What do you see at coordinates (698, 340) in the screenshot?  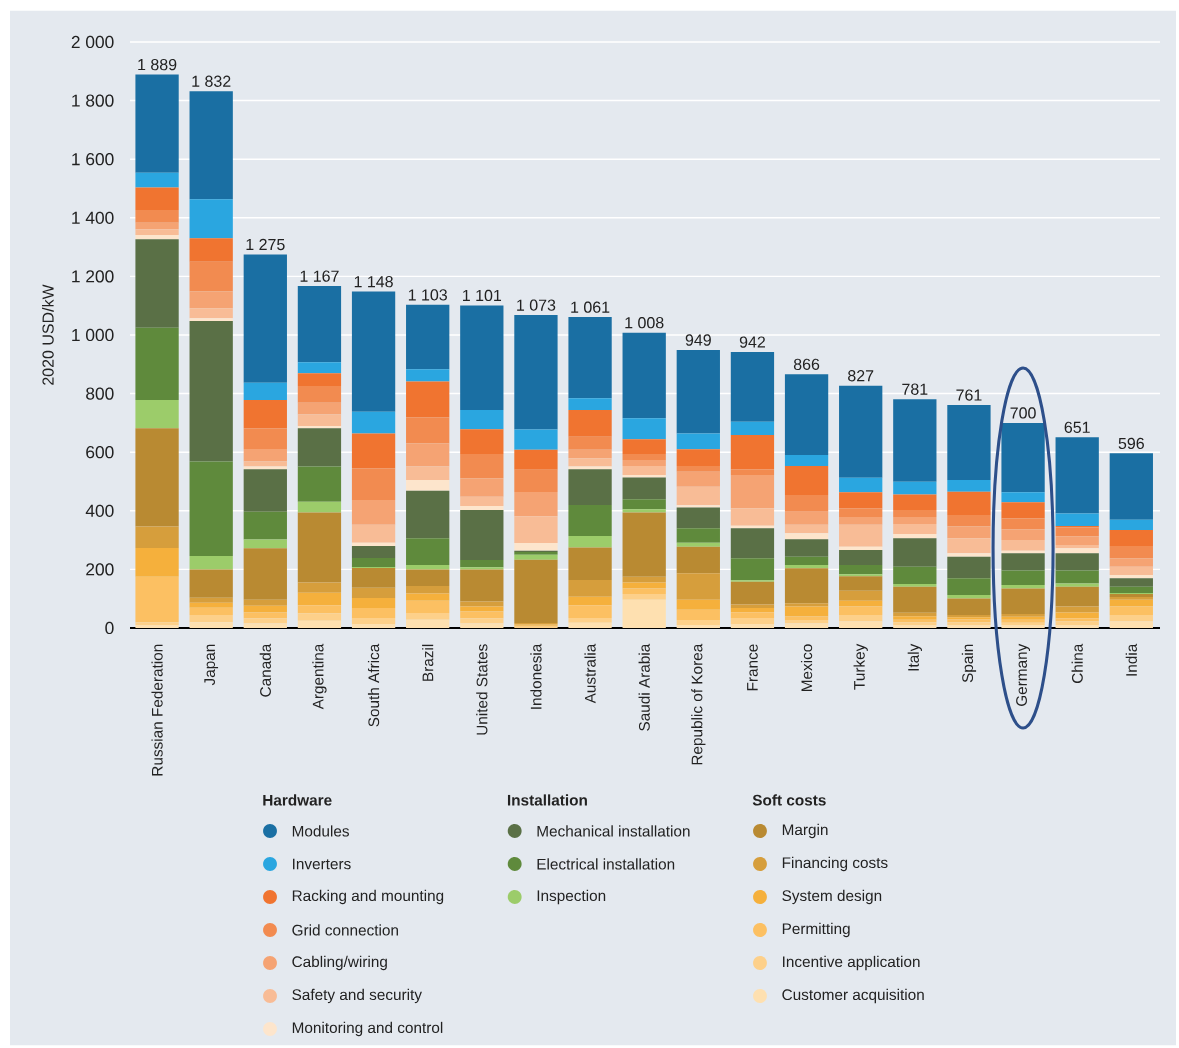 I see `total-label: 949` at bounding box center [698, 340].